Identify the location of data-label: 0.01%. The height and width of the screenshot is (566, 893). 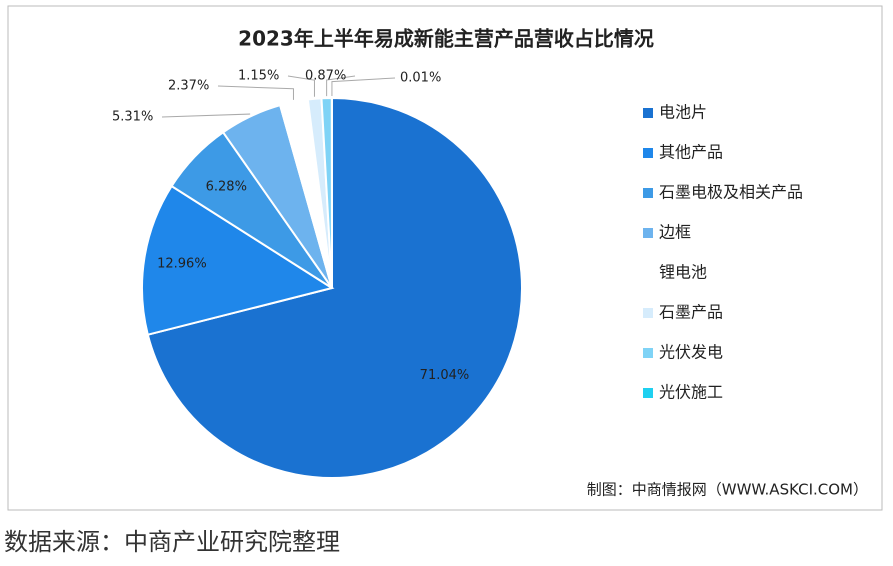
(420, 78).